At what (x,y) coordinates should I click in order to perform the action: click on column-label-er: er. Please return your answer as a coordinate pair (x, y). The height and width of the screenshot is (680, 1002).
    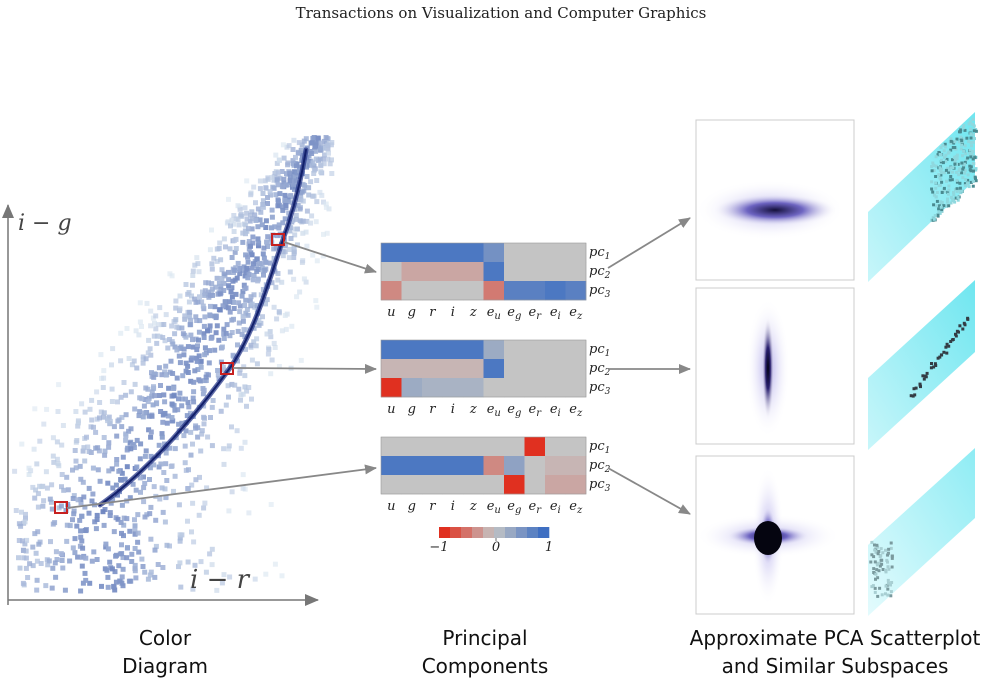
    Looking at the image, I should click on (536, 313).